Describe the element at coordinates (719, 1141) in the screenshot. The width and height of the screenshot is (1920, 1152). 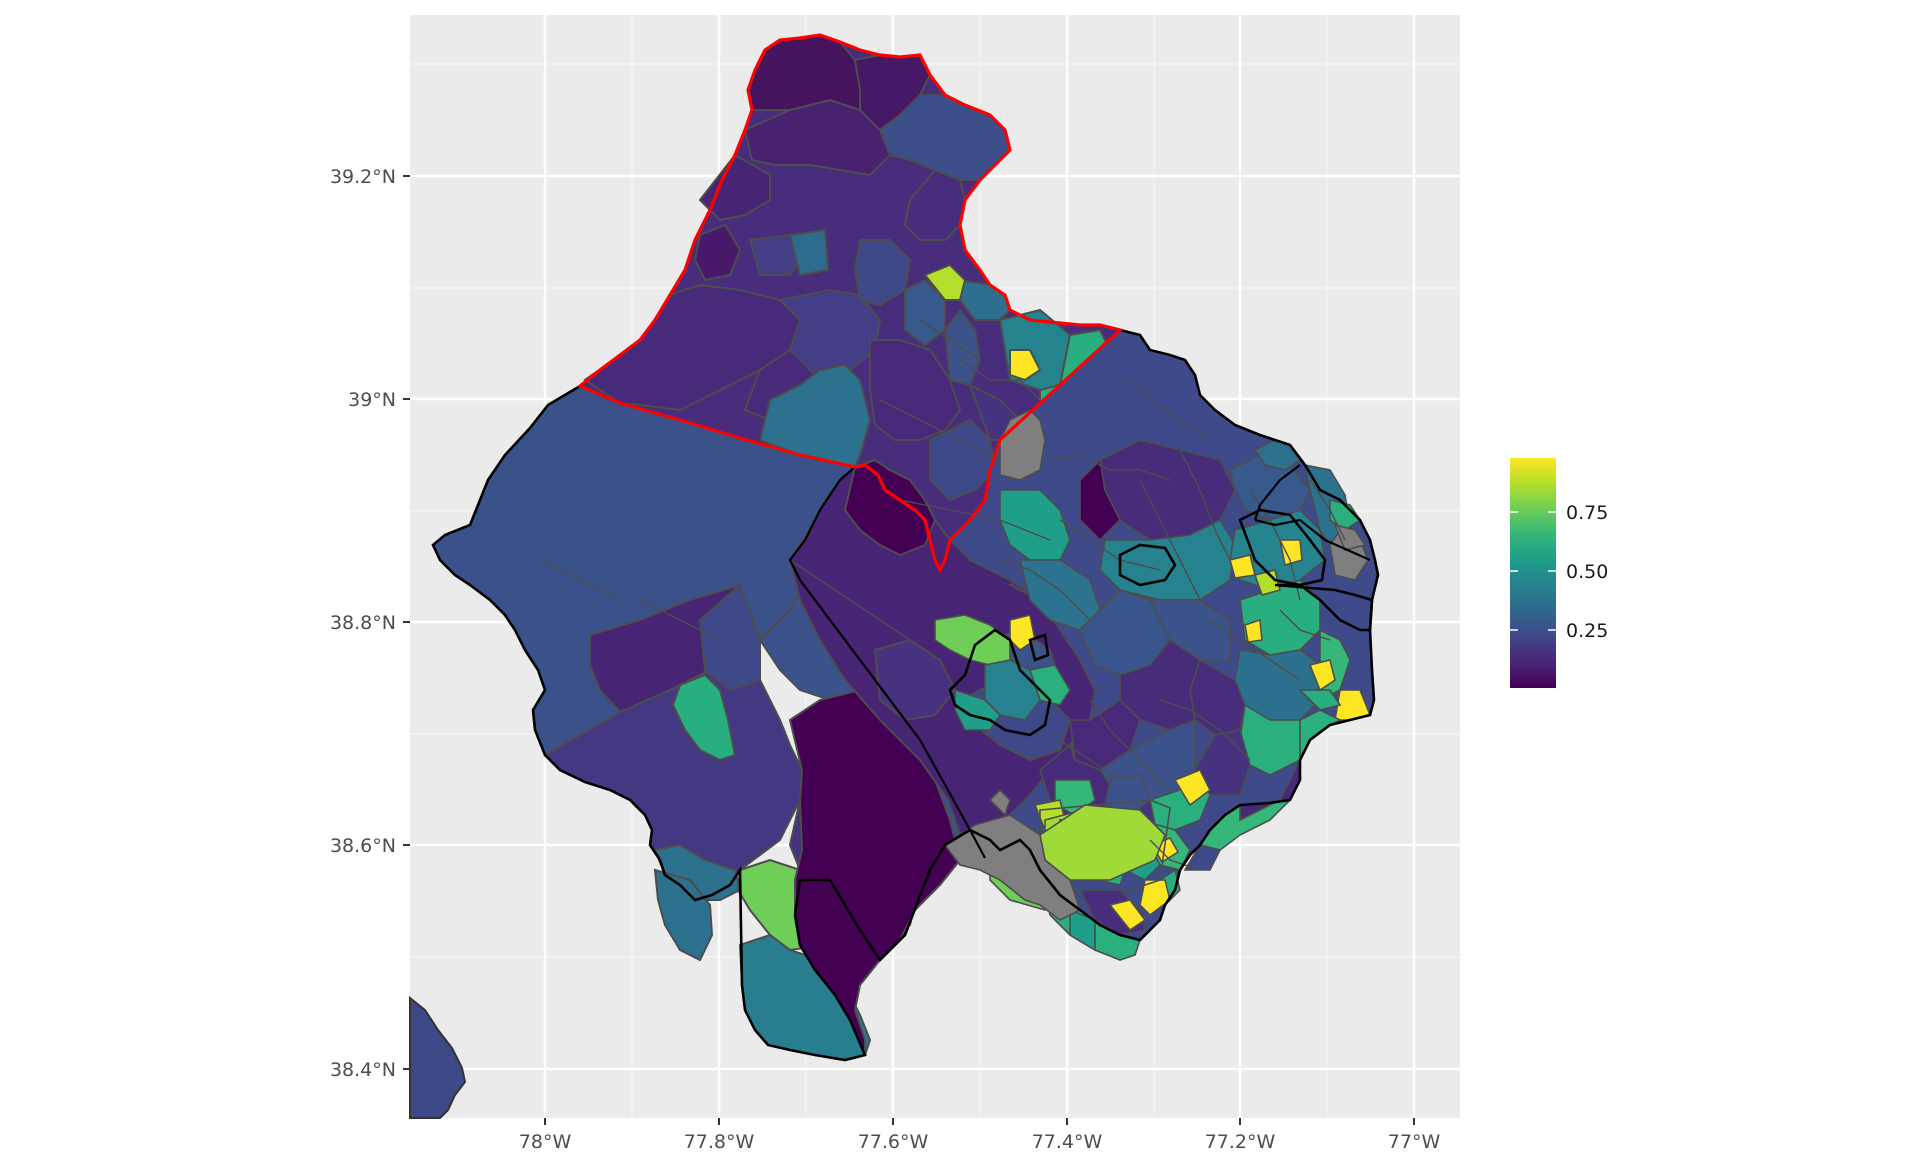
I see `x-tick-label: 77.8°W` at that location.